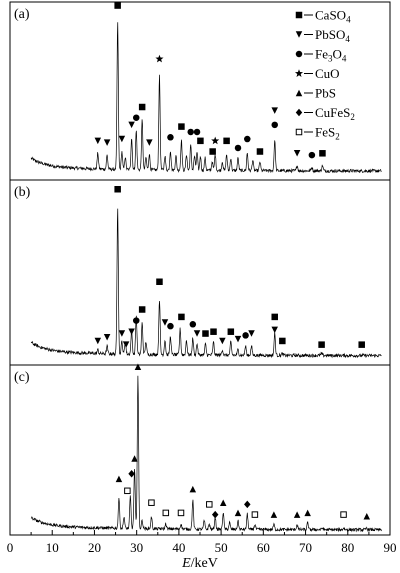 This screenshot has height=573, width=400. I want to click on legend-entry: FeS2, so click(322, 133).